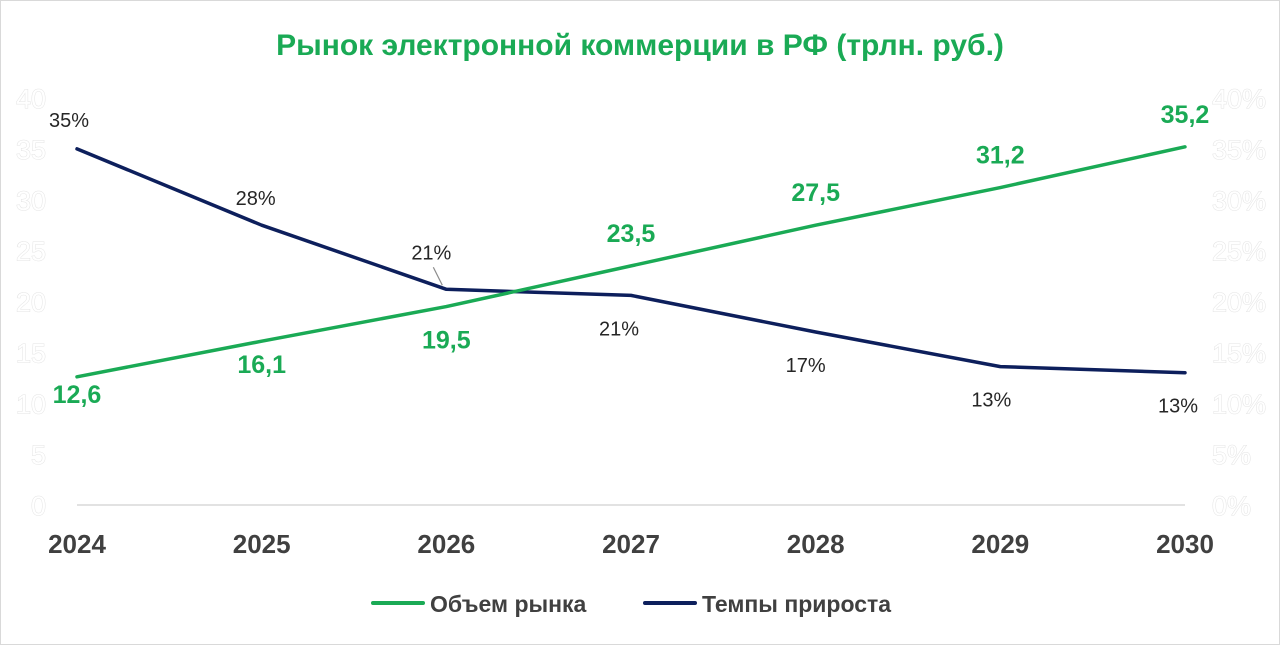 This screenshot has height=645, width=1280. What do you see at coordinates (1000, 544) in the screenshot?
I see `x-tick-label: 2029` at bounding box center [1000, 544].